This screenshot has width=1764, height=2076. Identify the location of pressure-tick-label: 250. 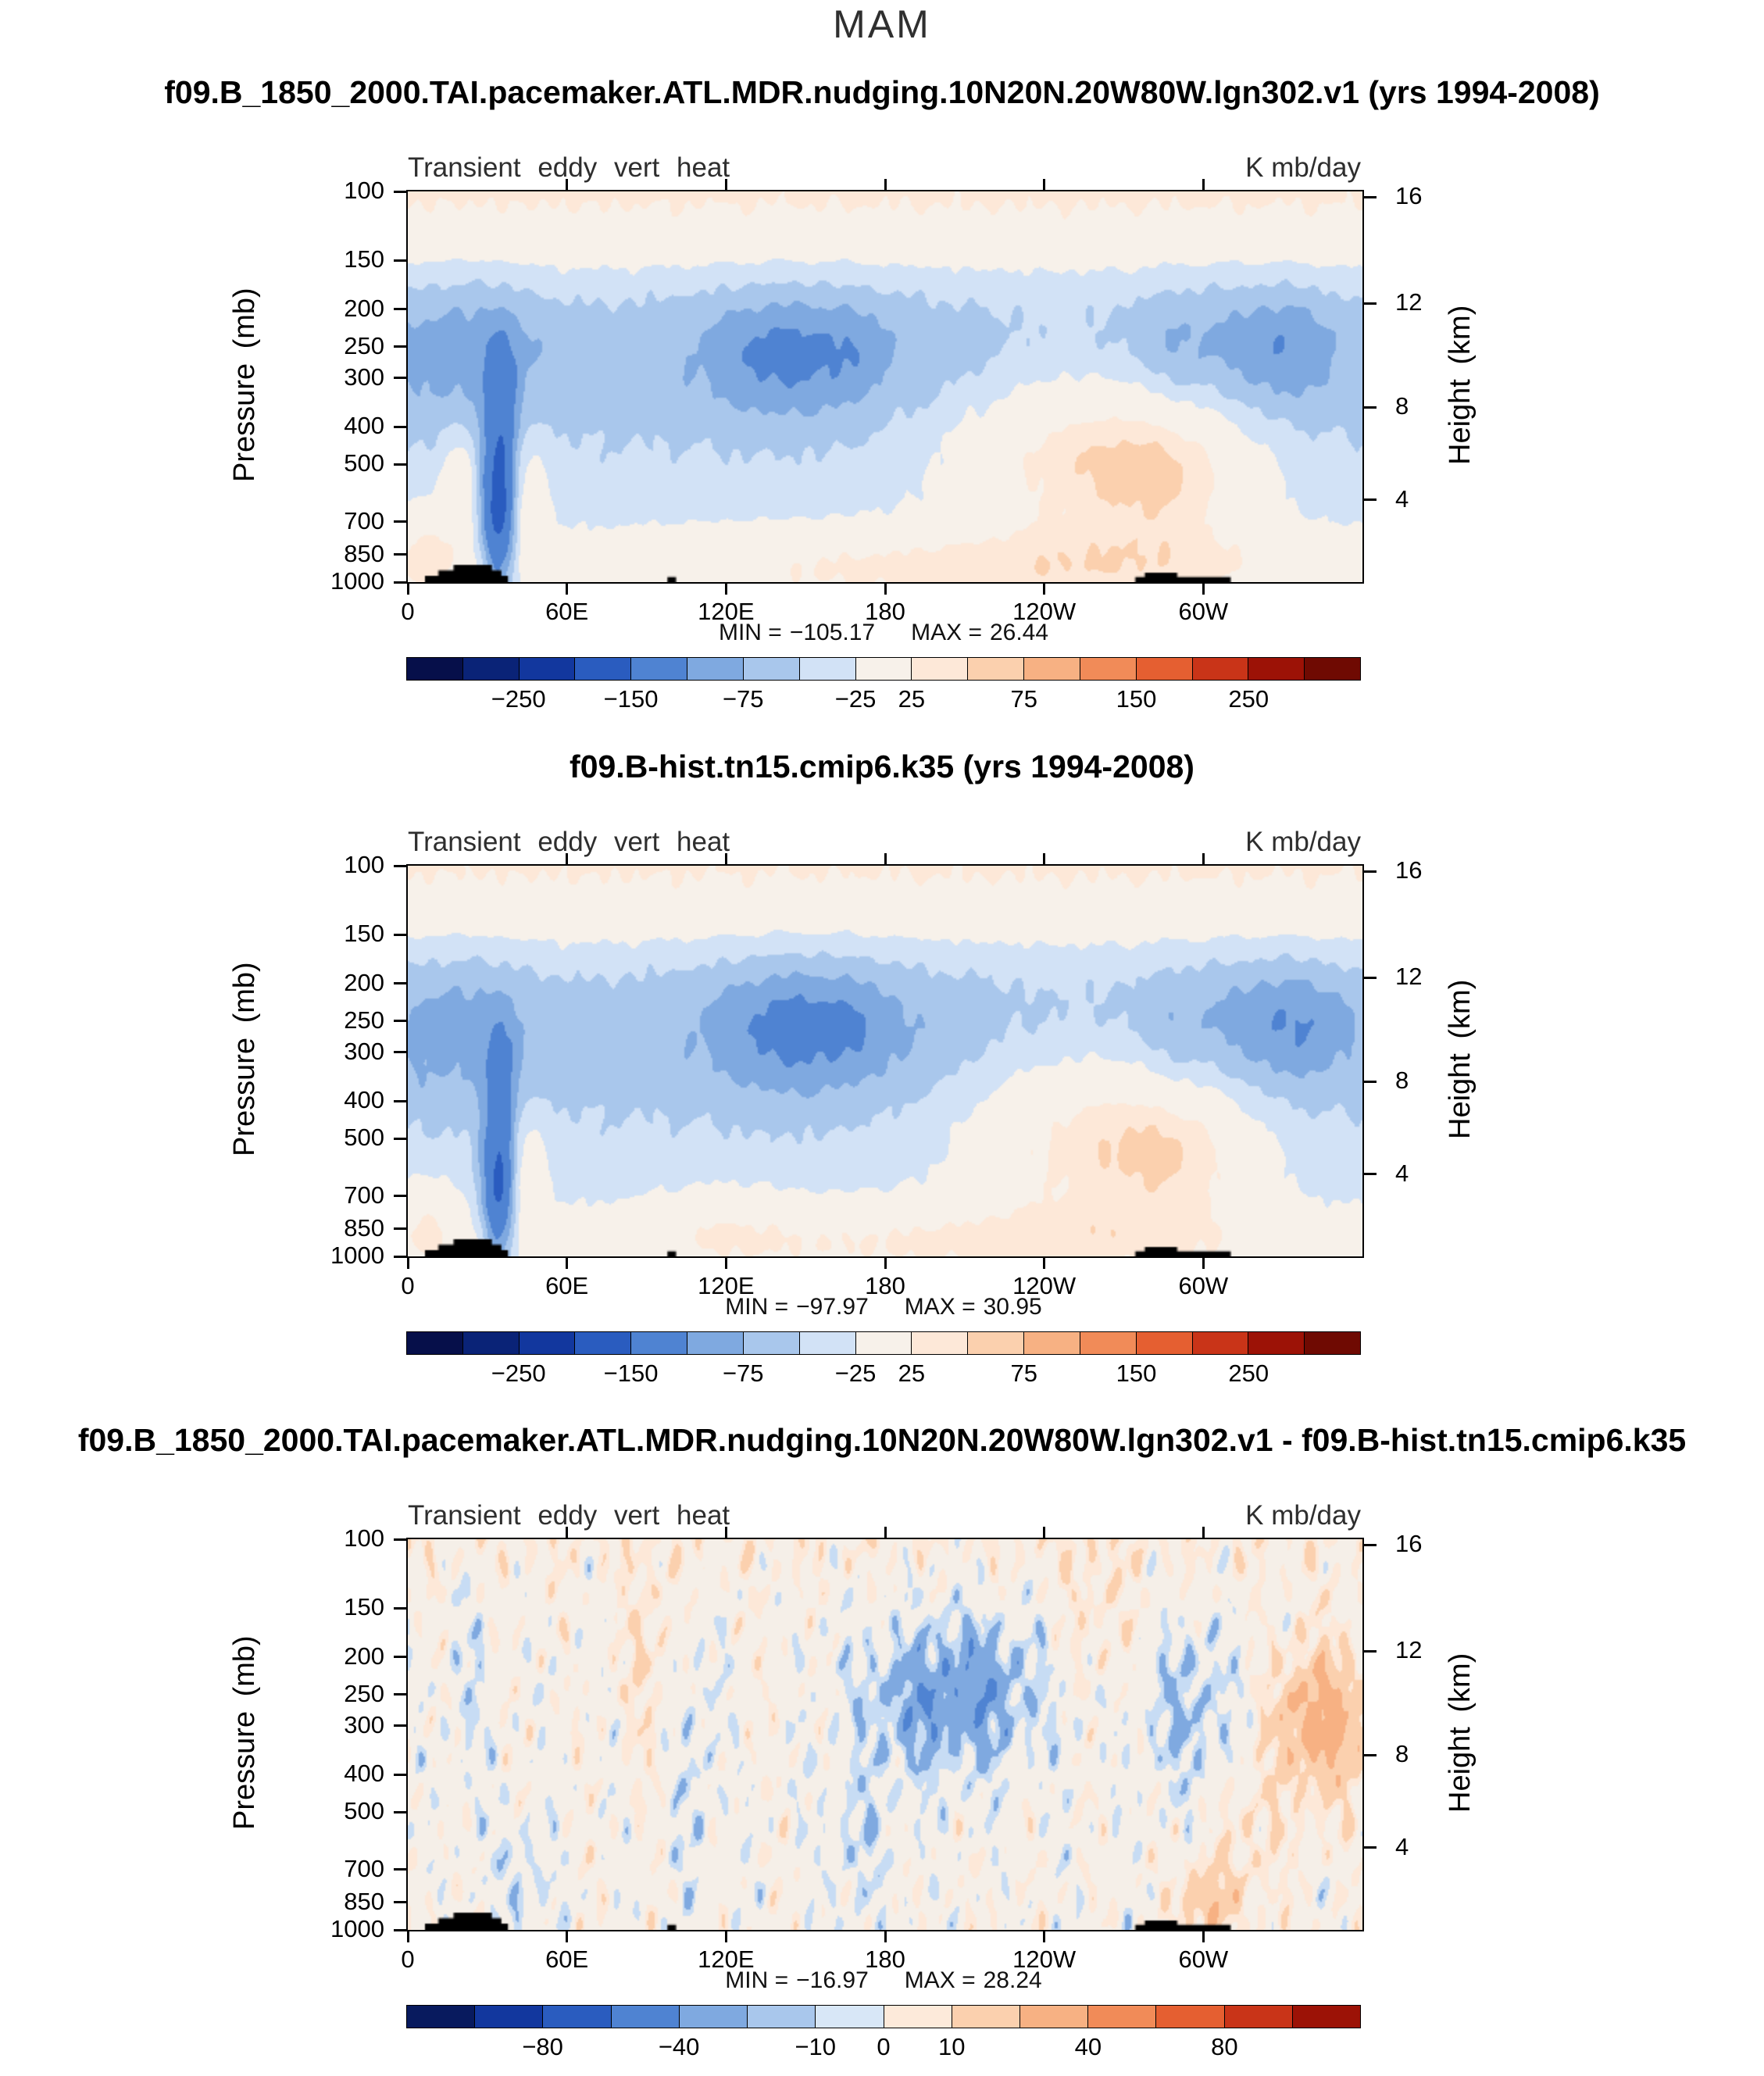
(364, 1020).